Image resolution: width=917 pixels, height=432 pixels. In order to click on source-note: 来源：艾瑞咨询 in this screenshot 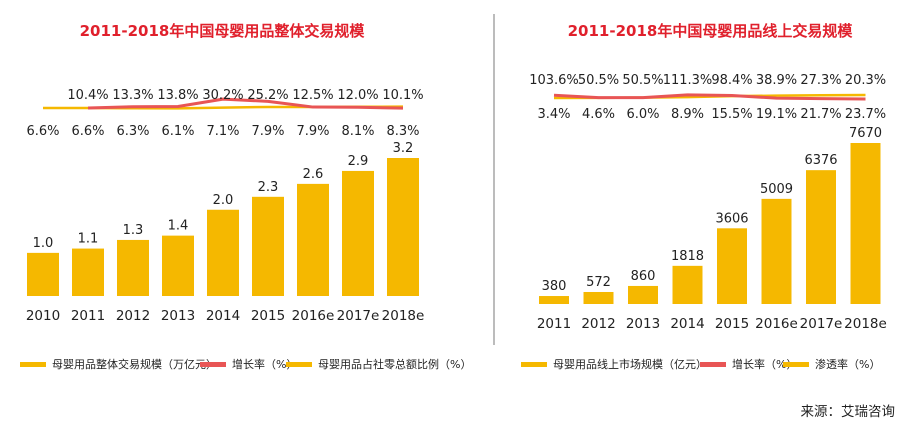, I will do `click(848, 412)`.